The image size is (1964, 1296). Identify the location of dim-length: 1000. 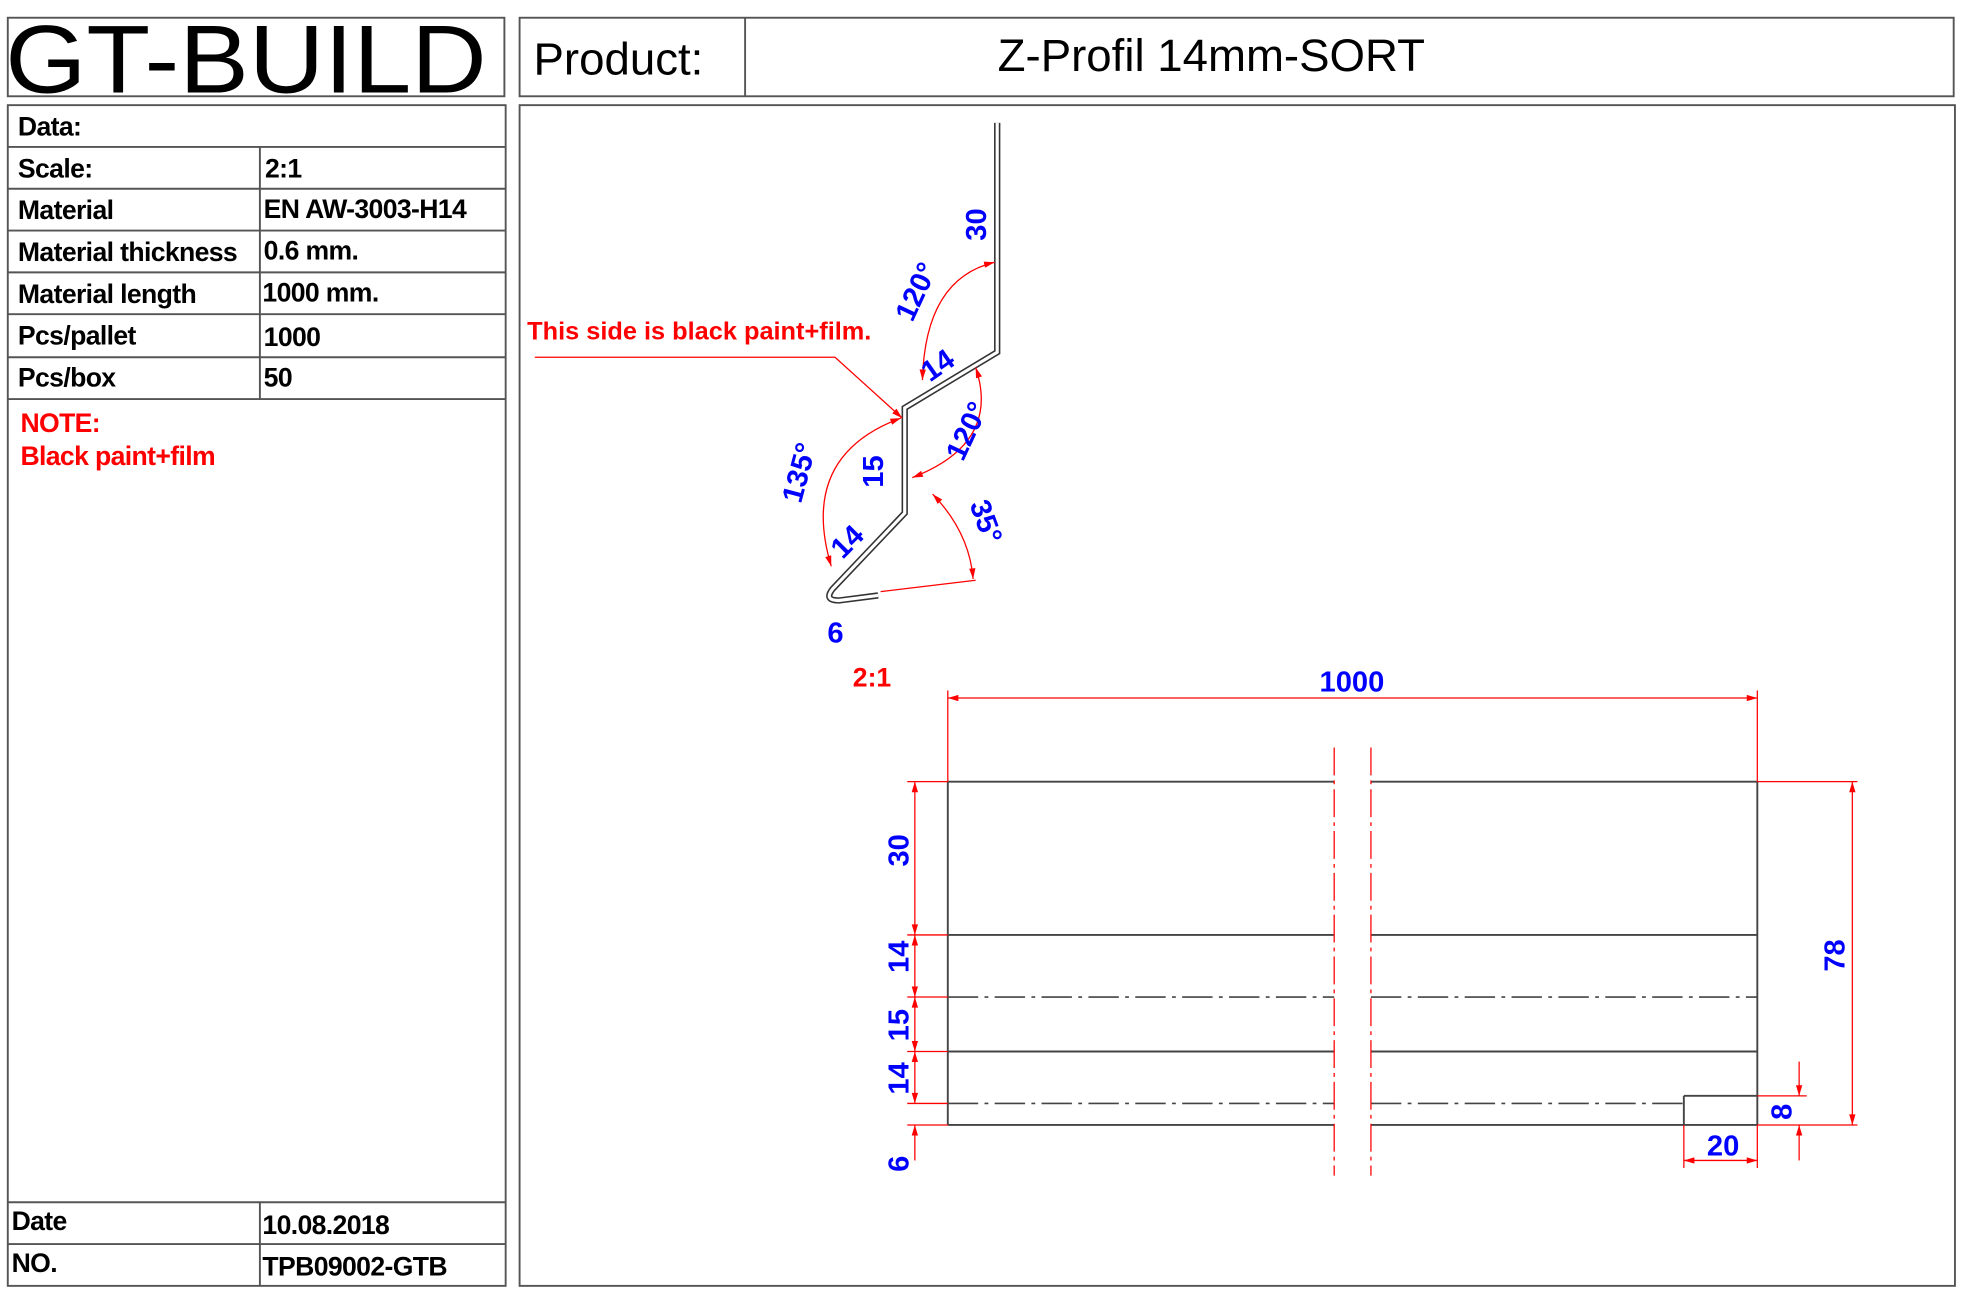
(1352, 683).